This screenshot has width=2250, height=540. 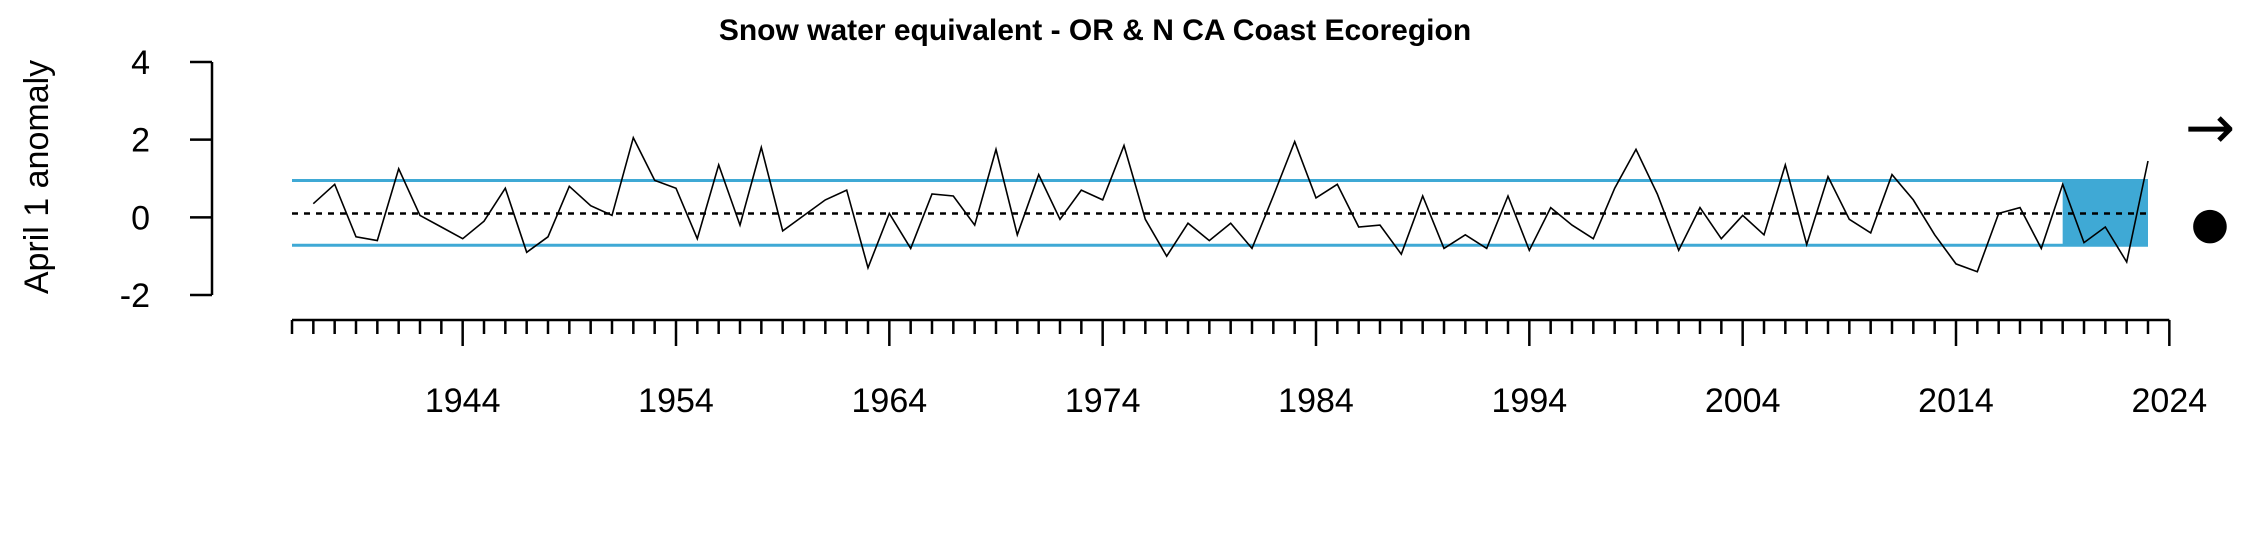 What do you see at coordinates (2170, 401) in the screenshot?
I see `x-tick-label: 2024` at bounding box center [2170, 401].